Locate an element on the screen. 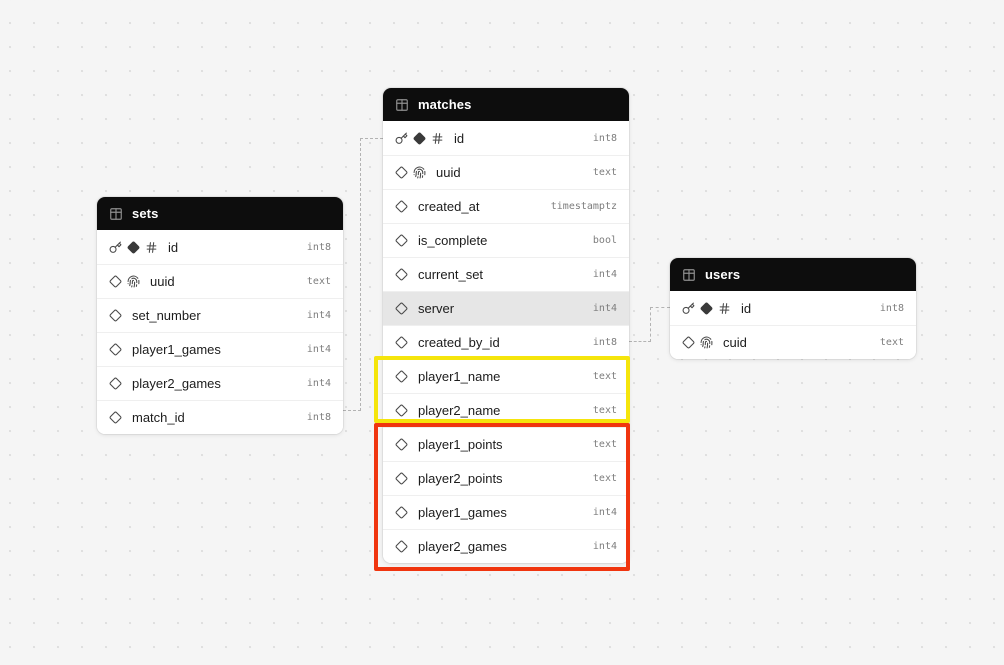 This screenshot has height=665, width=1004. column-type: timestamptz is located at coordinates (583, 206).